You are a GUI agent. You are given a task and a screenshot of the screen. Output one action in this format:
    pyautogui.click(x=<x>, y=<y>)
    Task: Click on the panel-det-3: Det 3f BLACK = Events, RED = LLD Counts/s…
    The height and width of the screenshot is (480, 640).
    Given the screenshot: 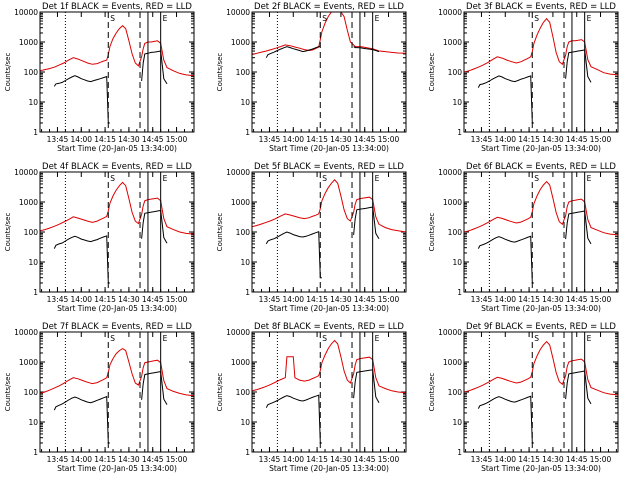 What is the action you would take?
    pyautogui.click(x=523, y=77)
    